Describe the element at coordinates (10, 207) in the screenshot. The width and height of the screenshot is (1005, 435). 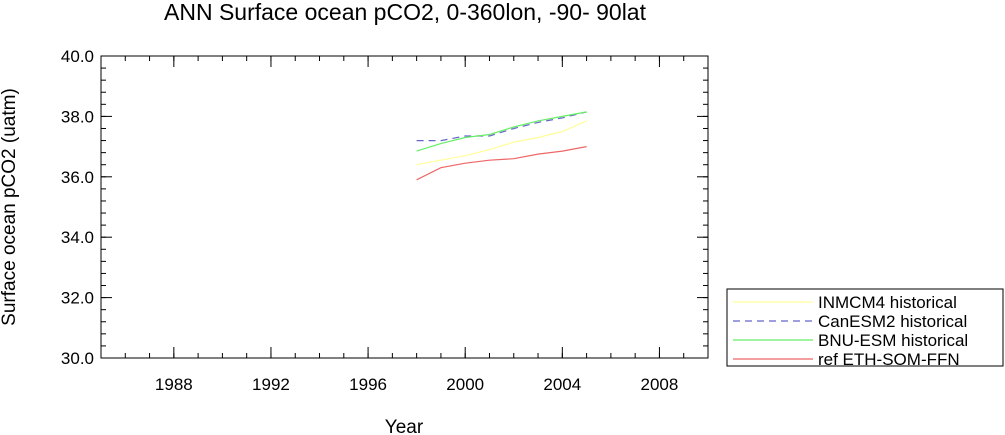
I see `y-axis-label: Surface ocean pCO2 (uatm)` at that location.